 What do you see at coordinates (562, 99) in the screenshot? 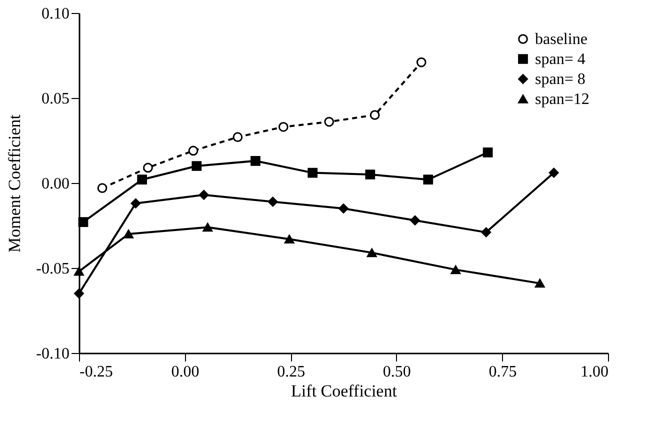
I see `legend-label: span=12` at bounding box center [562, 99].